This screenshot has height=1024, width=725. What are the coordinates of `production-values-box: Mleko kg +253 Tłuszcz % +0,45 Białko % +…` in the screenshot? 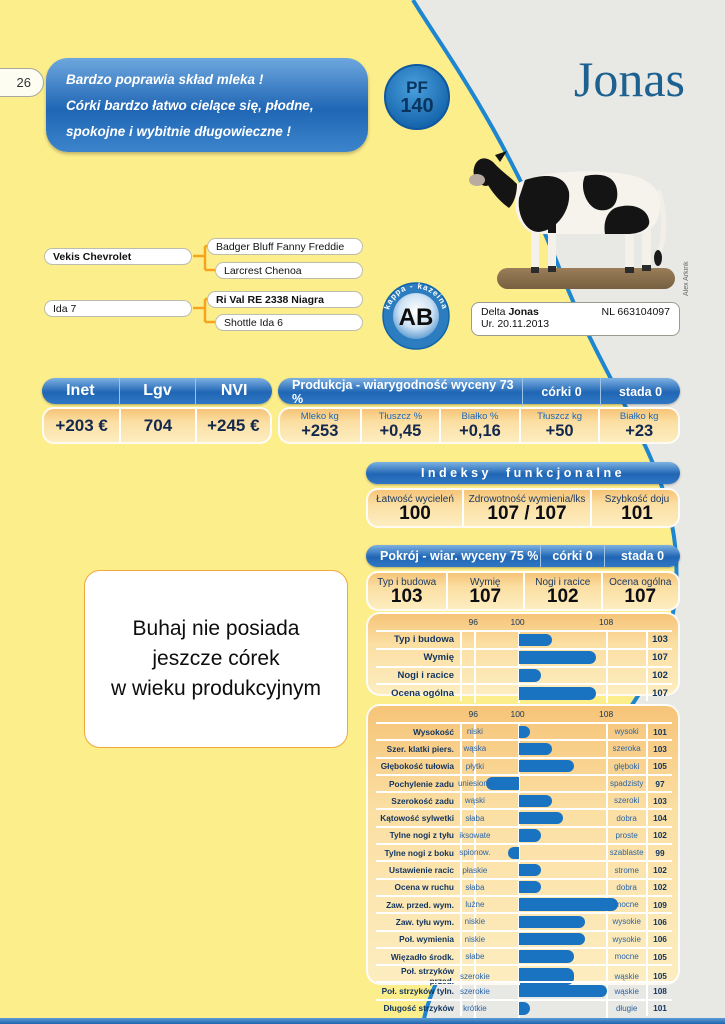 It's located at (479, 425).